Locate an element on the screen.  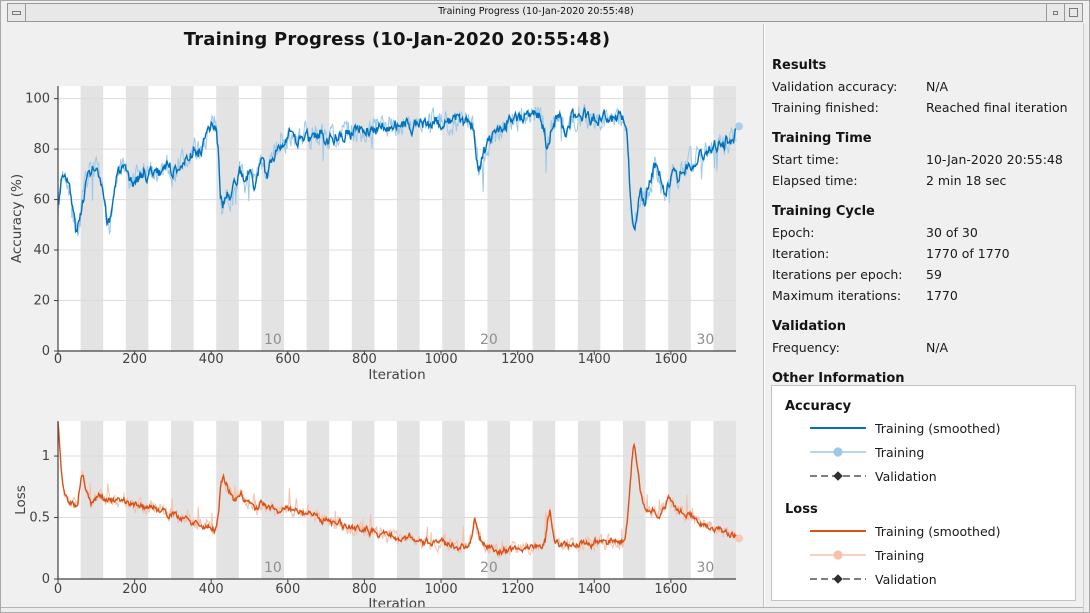
section-title: Training Cycle is located at coordinates (823, 211).